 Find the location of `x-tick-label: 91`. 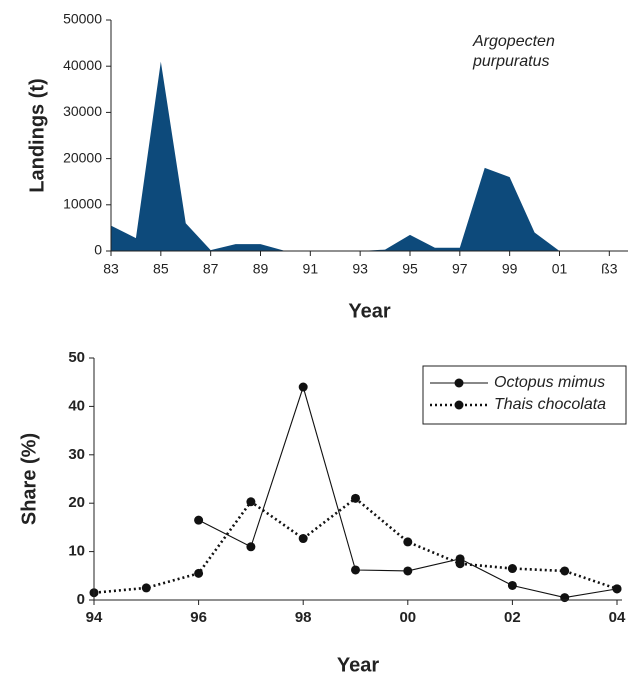

x-tick-label: 91 is located at coordinates (311, 269).